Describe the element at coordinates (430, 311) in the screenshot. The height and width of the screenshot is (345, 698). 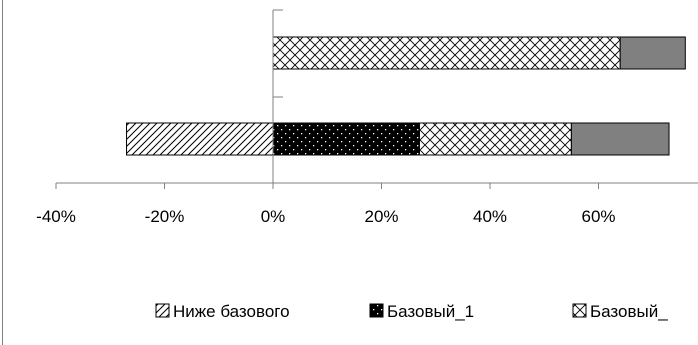
I see `legend-label: Базовый_1` at that location.